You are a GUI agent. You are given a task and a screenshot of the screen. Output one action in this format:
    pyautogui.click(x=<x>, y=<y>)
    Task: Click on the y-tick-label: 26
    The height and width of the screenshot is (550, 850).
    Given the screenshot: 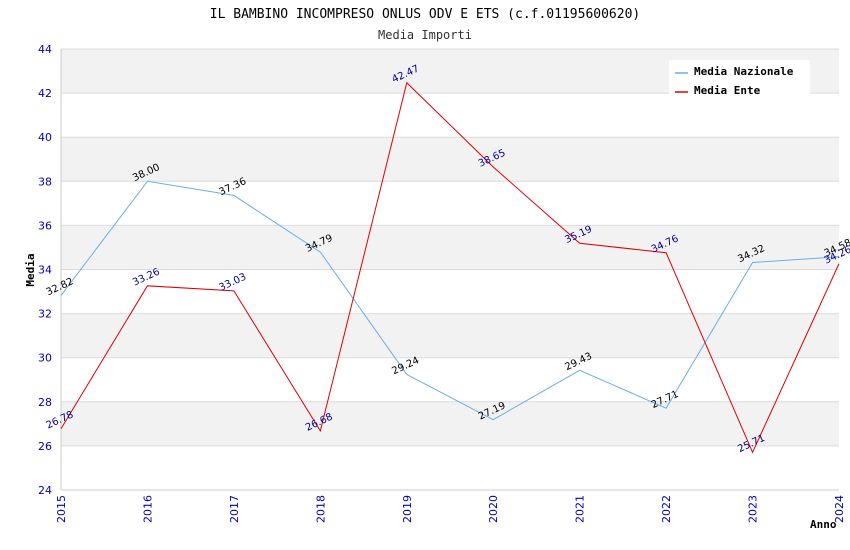 What is the action you would take?
    pyautogui.click(x=45, y=446)
    